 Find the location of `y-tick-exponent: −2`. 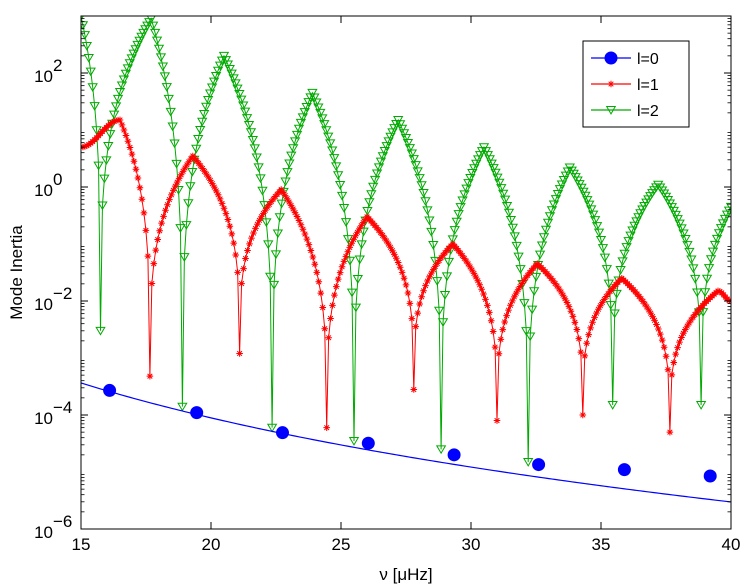

y-tick-exponent: −2 is located at coordinates (62, 293).